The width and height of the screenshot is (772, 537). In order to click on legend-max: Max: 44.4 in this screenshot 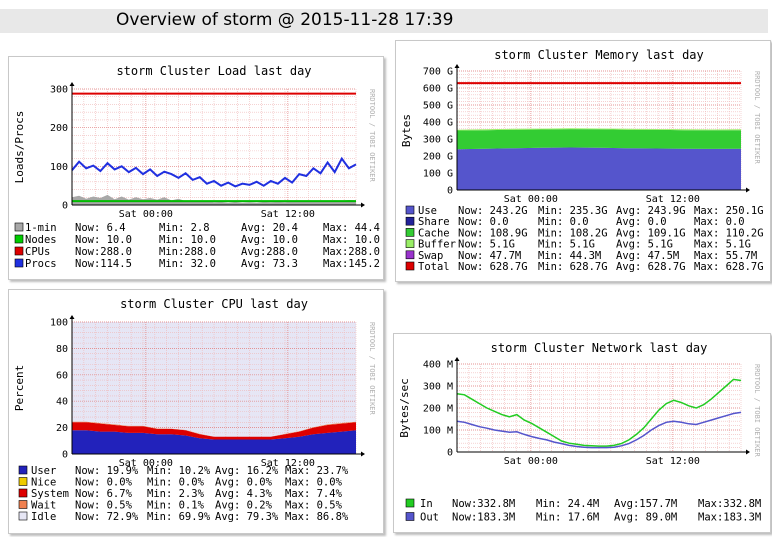, I will do `click(351, 228)`.